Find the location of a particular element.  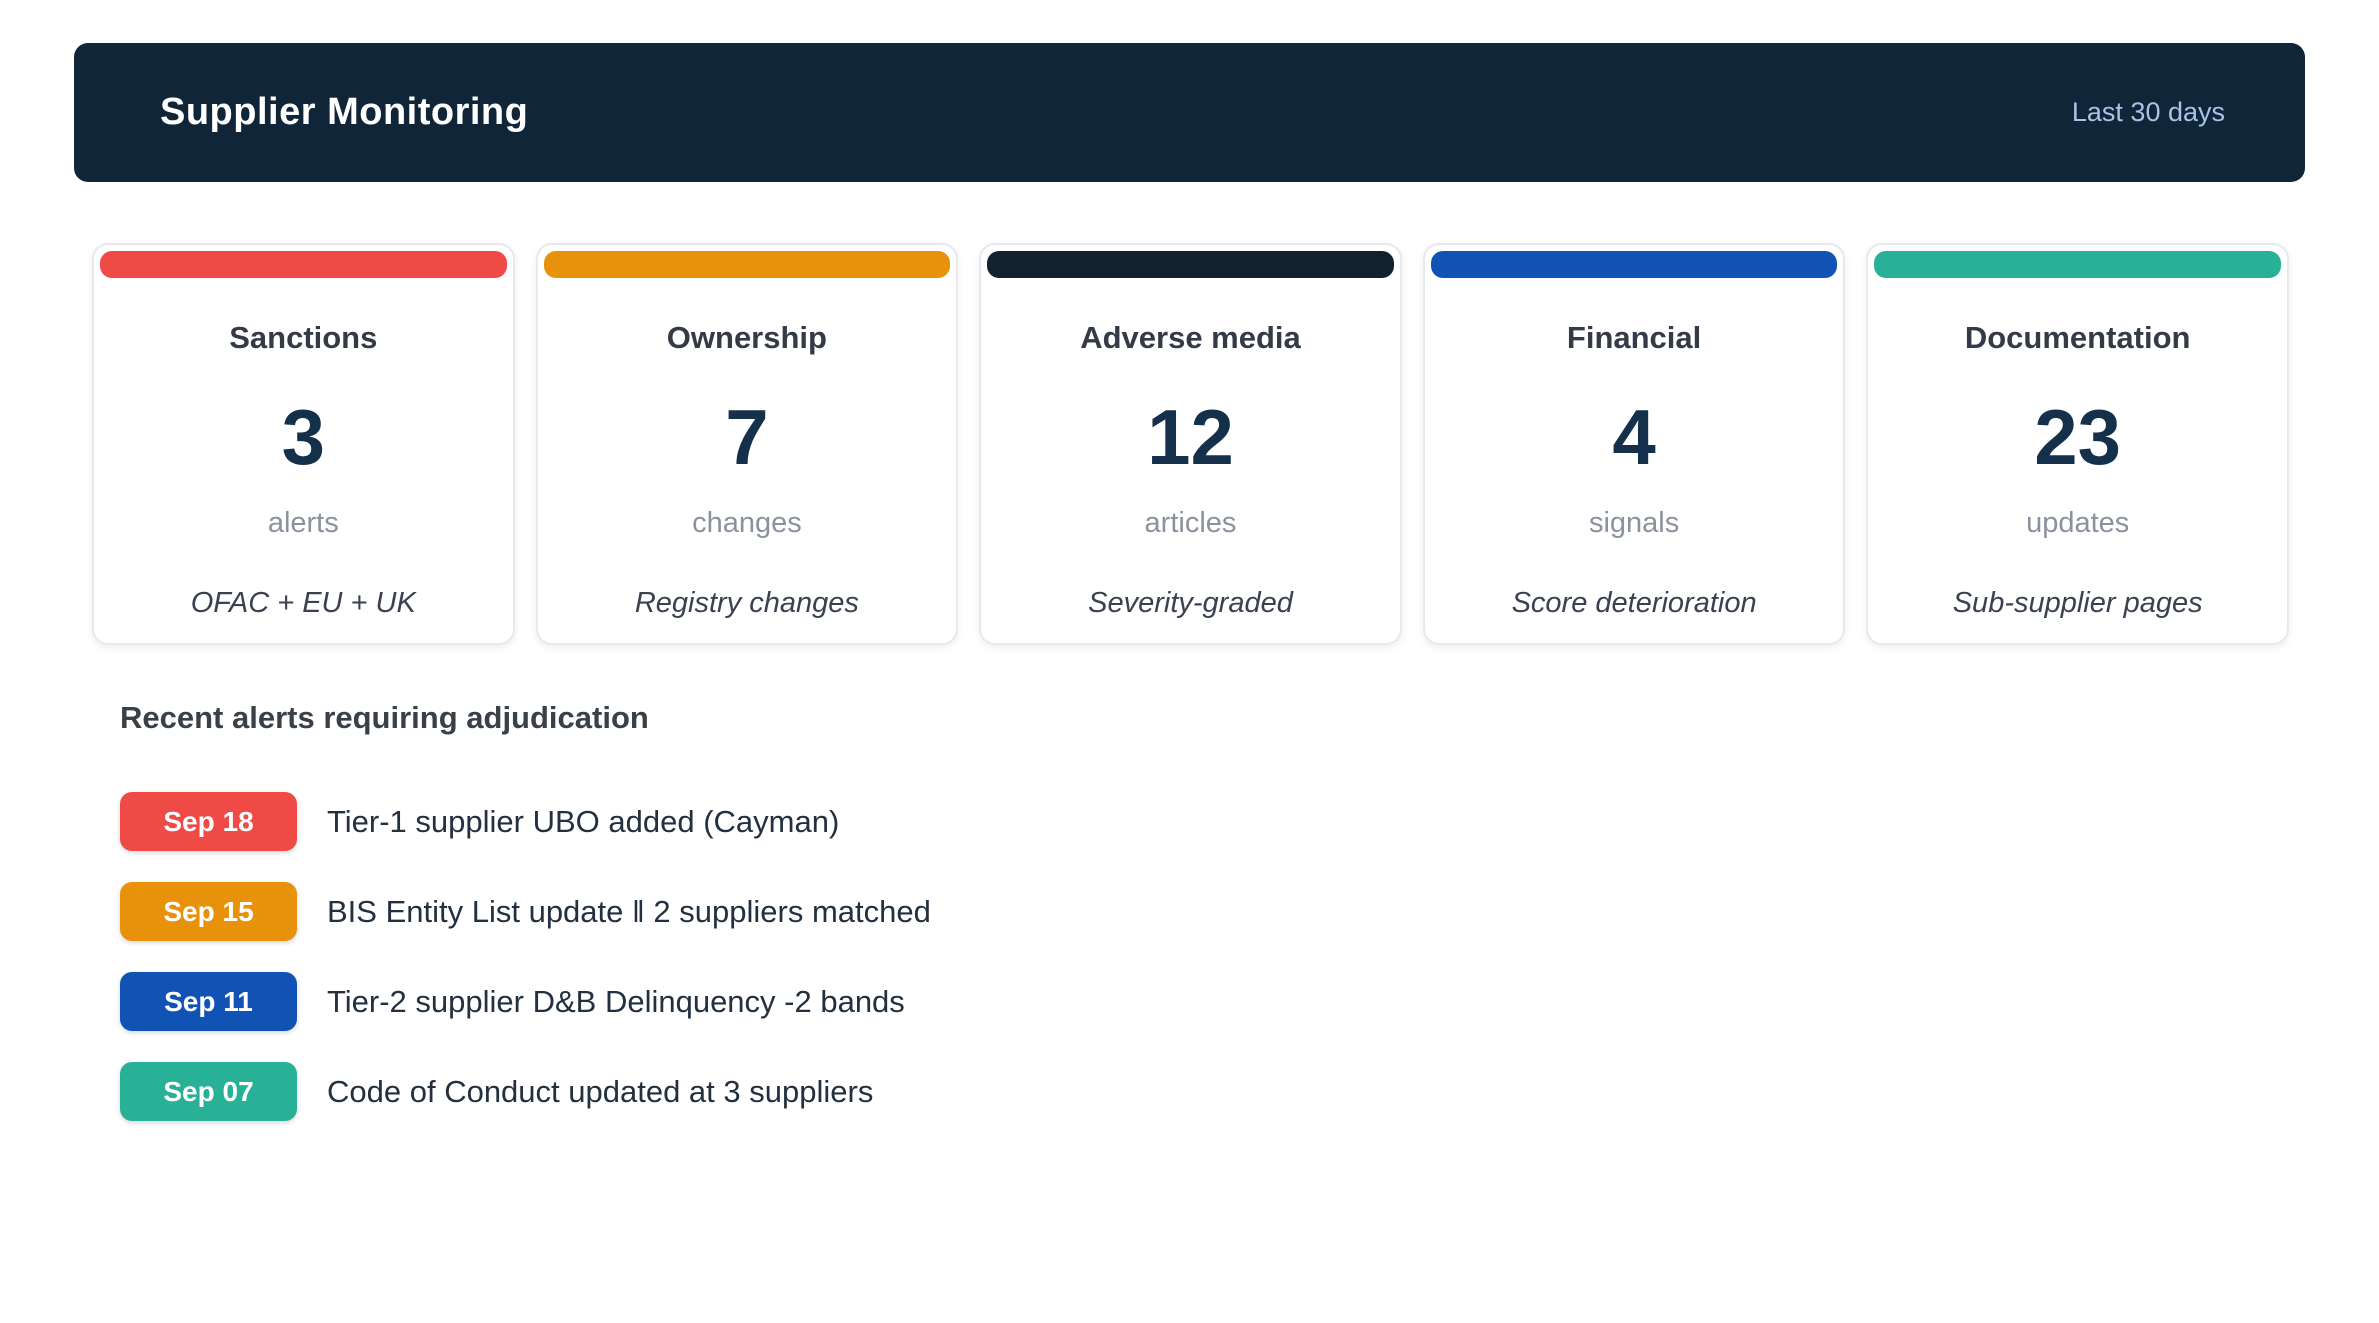

alert-date-badge: Sep 15 is located at coordinates (208, 911).